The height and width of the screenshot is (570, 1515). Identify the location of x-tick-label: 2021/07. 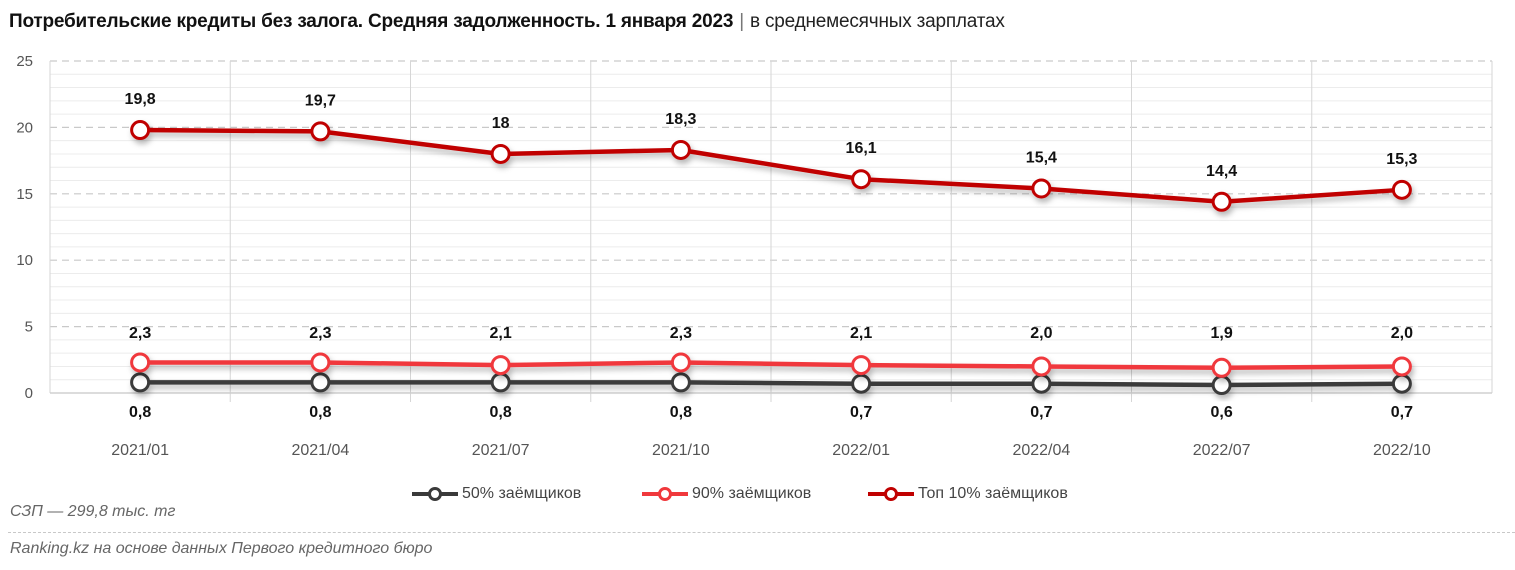
(501, 450).